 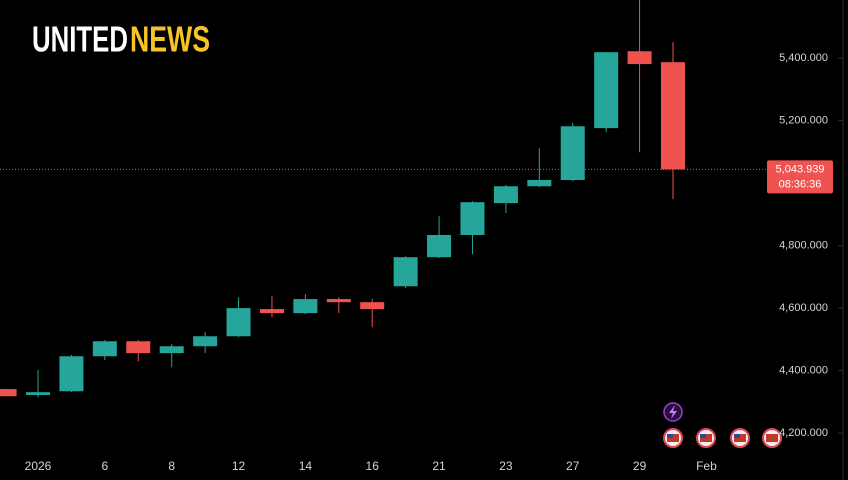 What do you see at coordinates (803, 121) in the screenshot?
I see `y-tick-label: 5,200.000` at bounding box center [803, 121].